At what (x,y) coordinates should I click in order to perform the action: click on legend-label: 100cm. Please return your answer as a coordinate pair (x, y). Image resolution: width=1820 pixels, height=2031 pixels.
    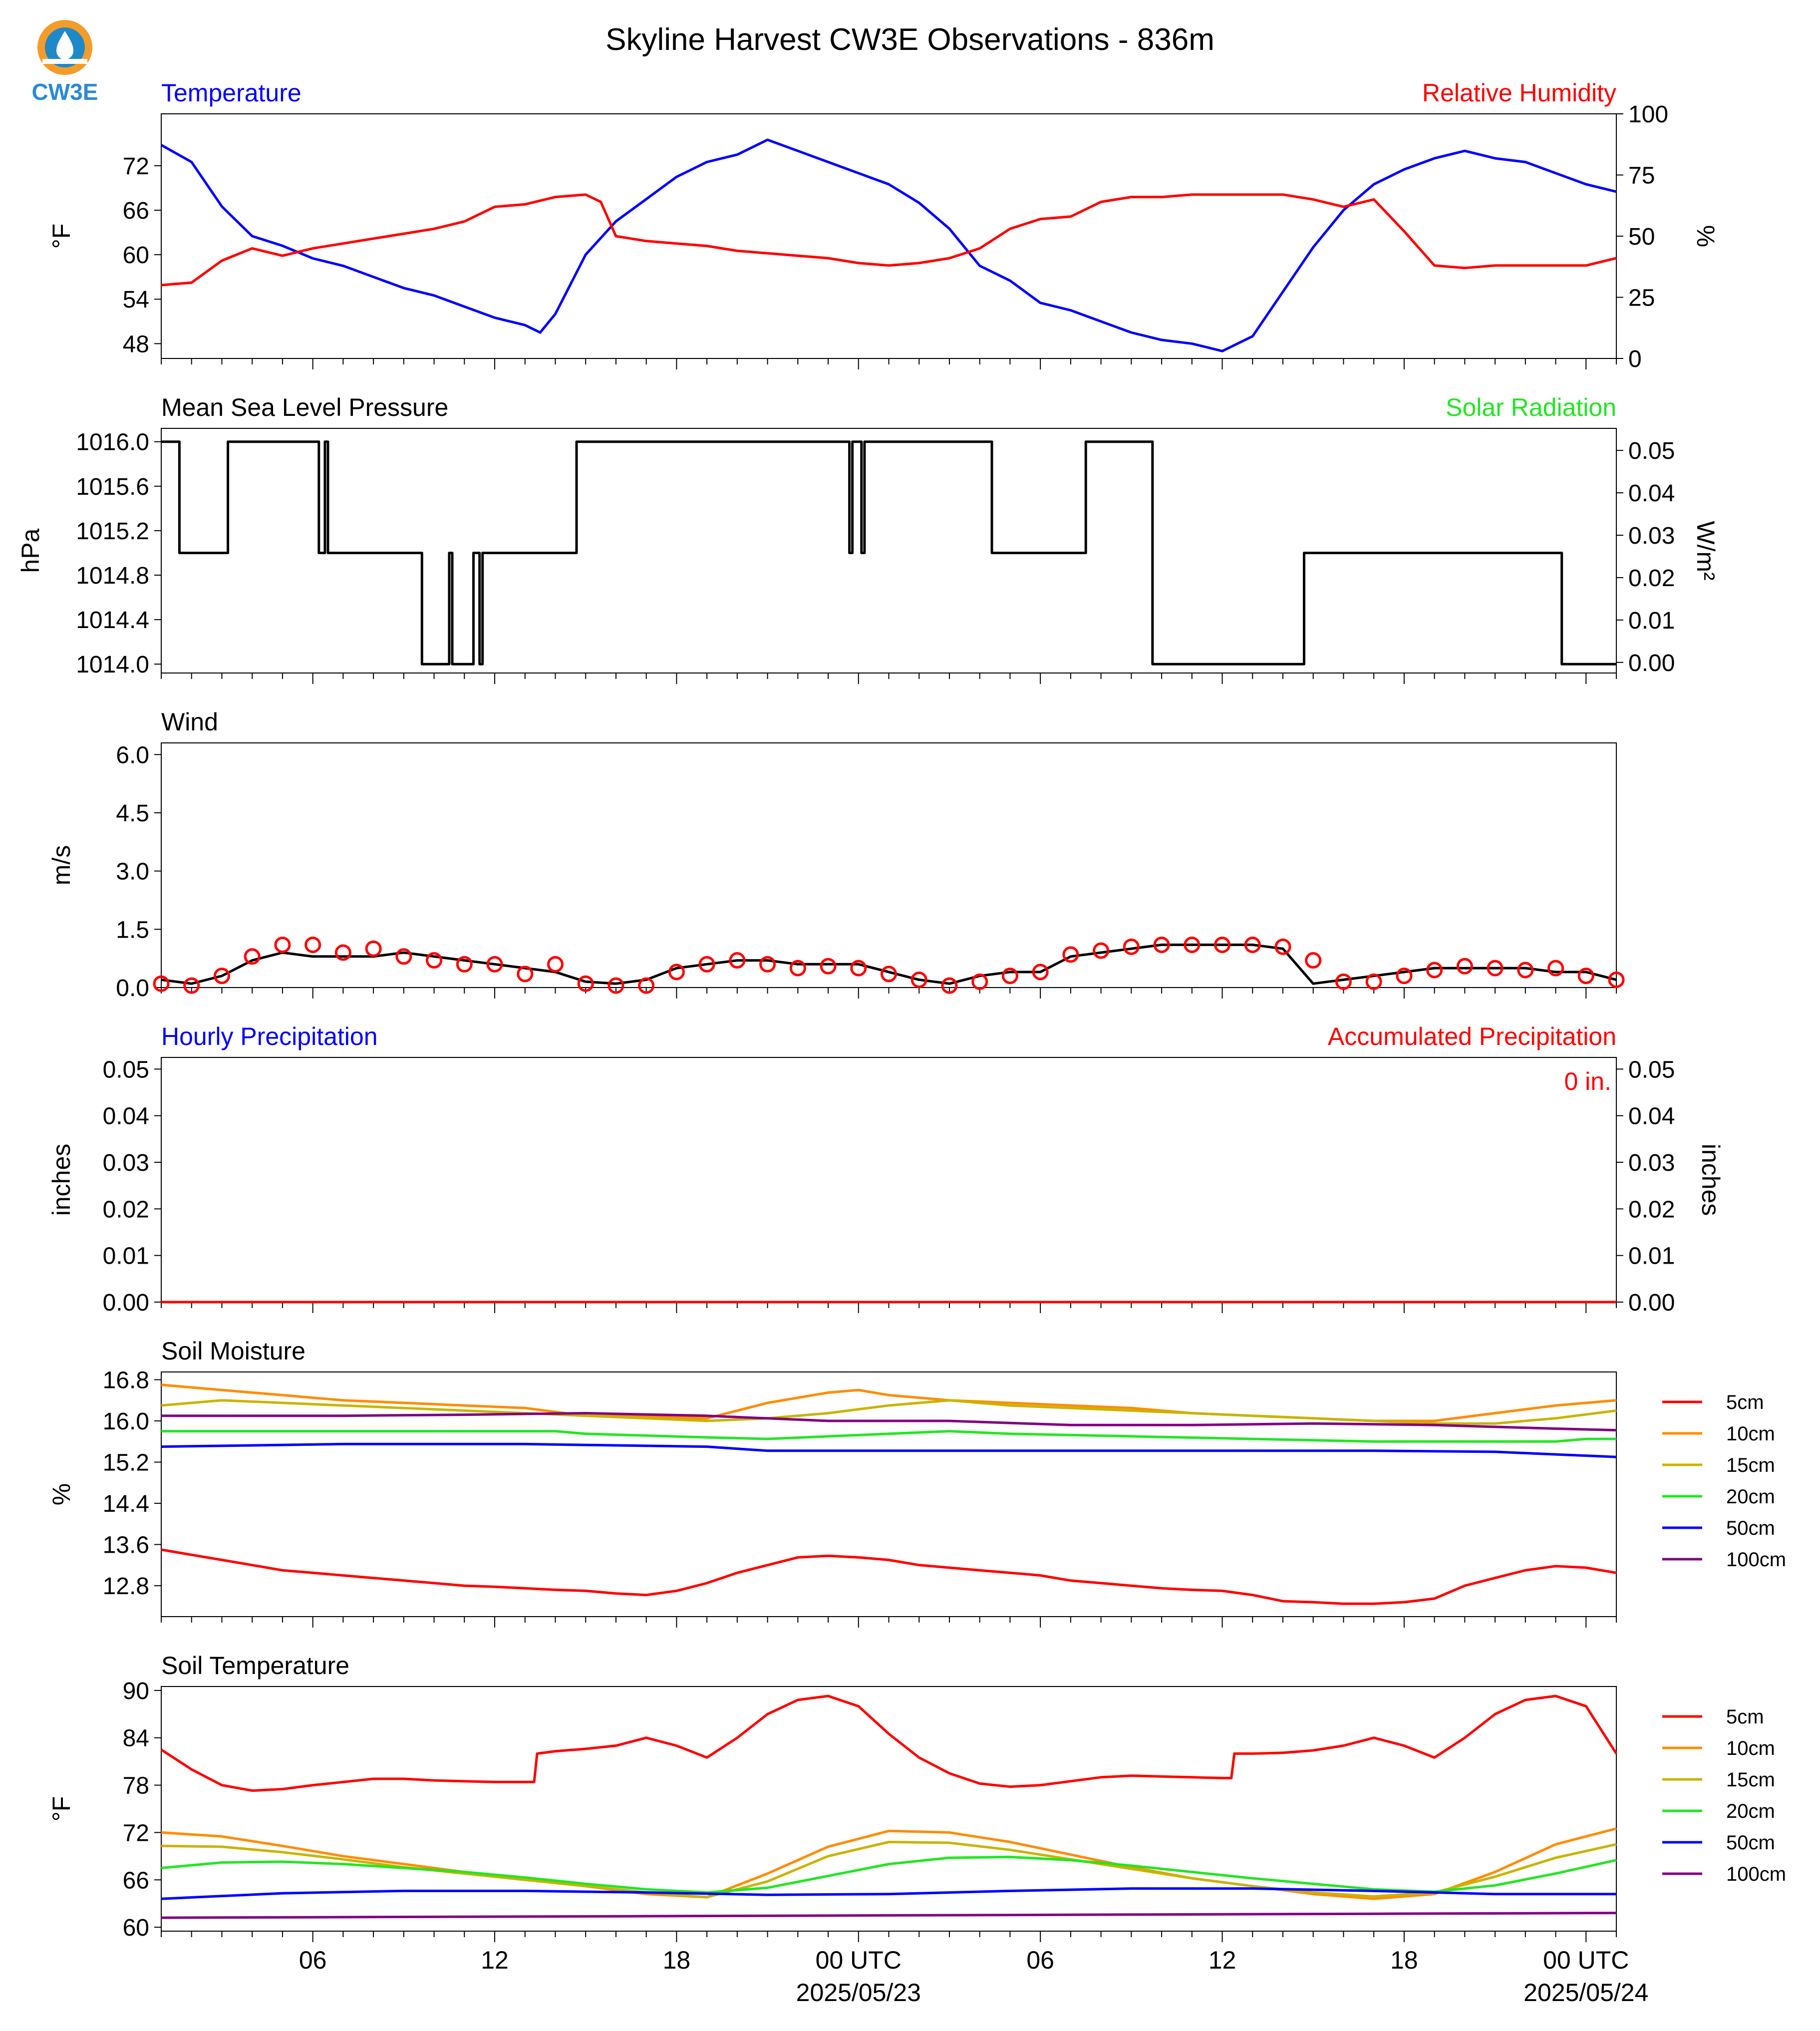
    Looking at the image, I should click on (1756, 1874).